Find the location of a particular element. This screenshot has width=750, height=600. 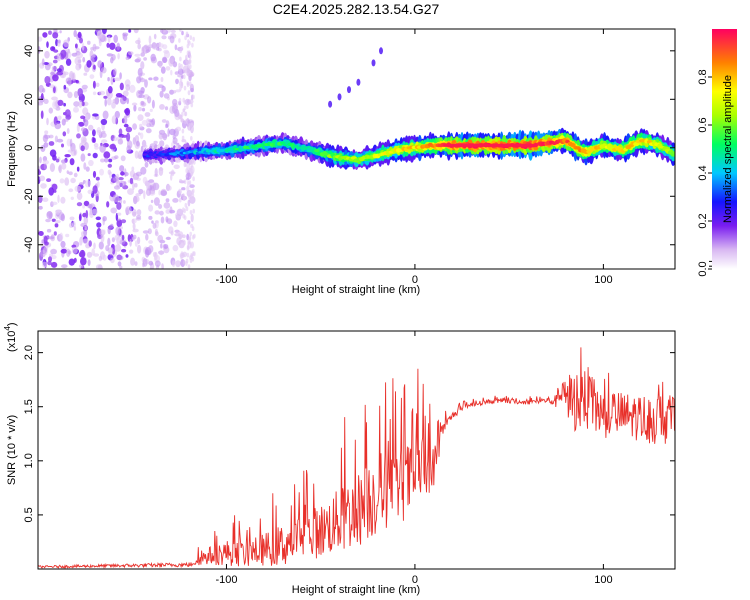

y-tick-label: -20 is located at coordinates (29, 196).